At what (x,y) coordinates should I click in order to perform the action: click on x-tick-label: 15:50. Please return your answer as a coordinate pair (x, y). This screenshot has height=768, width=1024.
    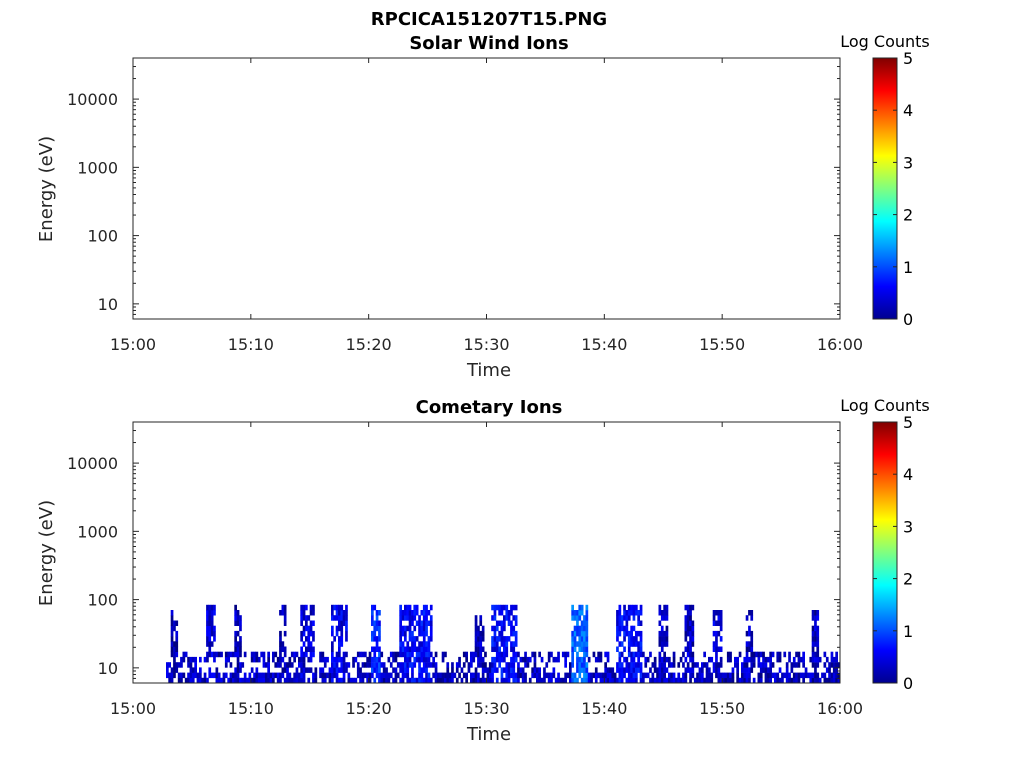
    Looking at the image, I should click on (722, 708).